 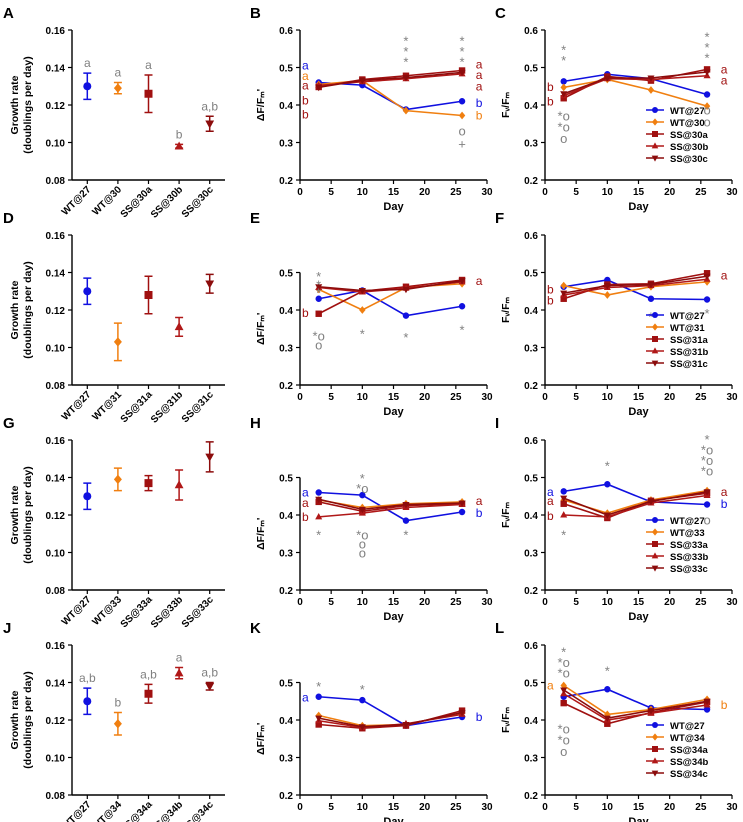 What do you see at coordinates (479, 717) in the screenshot?
I see `significance-letter: b` at bounding box center [479, 717].